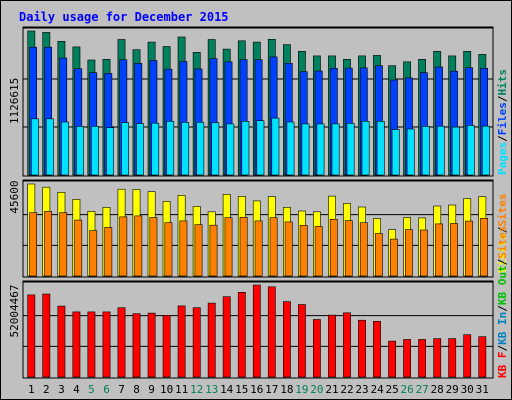 The height and width of the screenshot is (400, 512). What do you see at coordinates (316, 389) in the screenshot?
I see `x-tick-label-day-20: 20` at bounding box center [316, 389].